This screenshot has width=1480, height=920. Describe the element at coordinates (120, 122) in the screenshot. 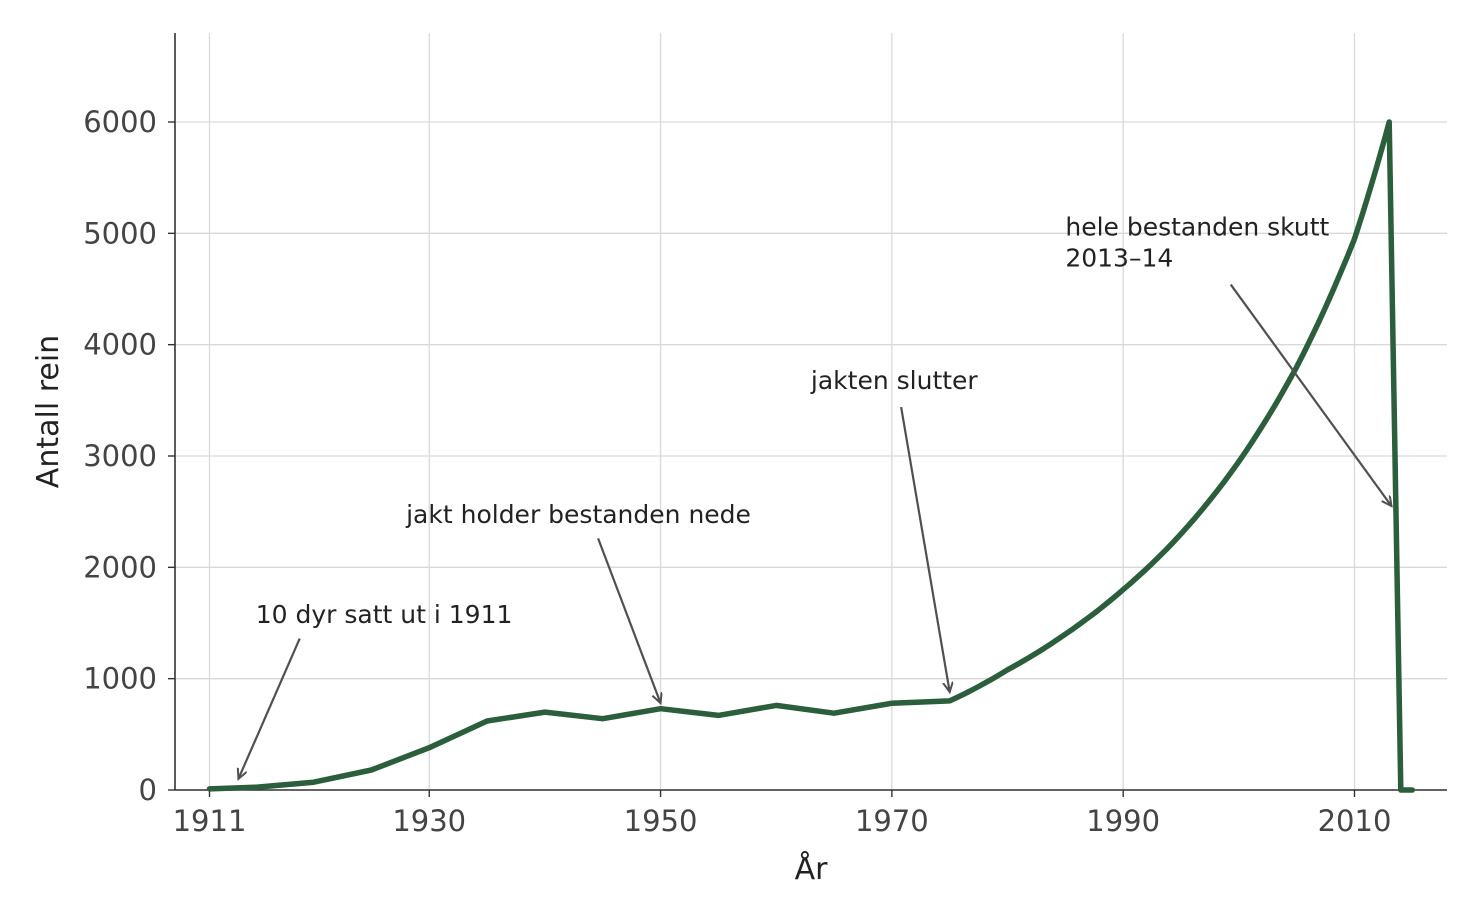

I see `y-tick-label: 6000` at that location.